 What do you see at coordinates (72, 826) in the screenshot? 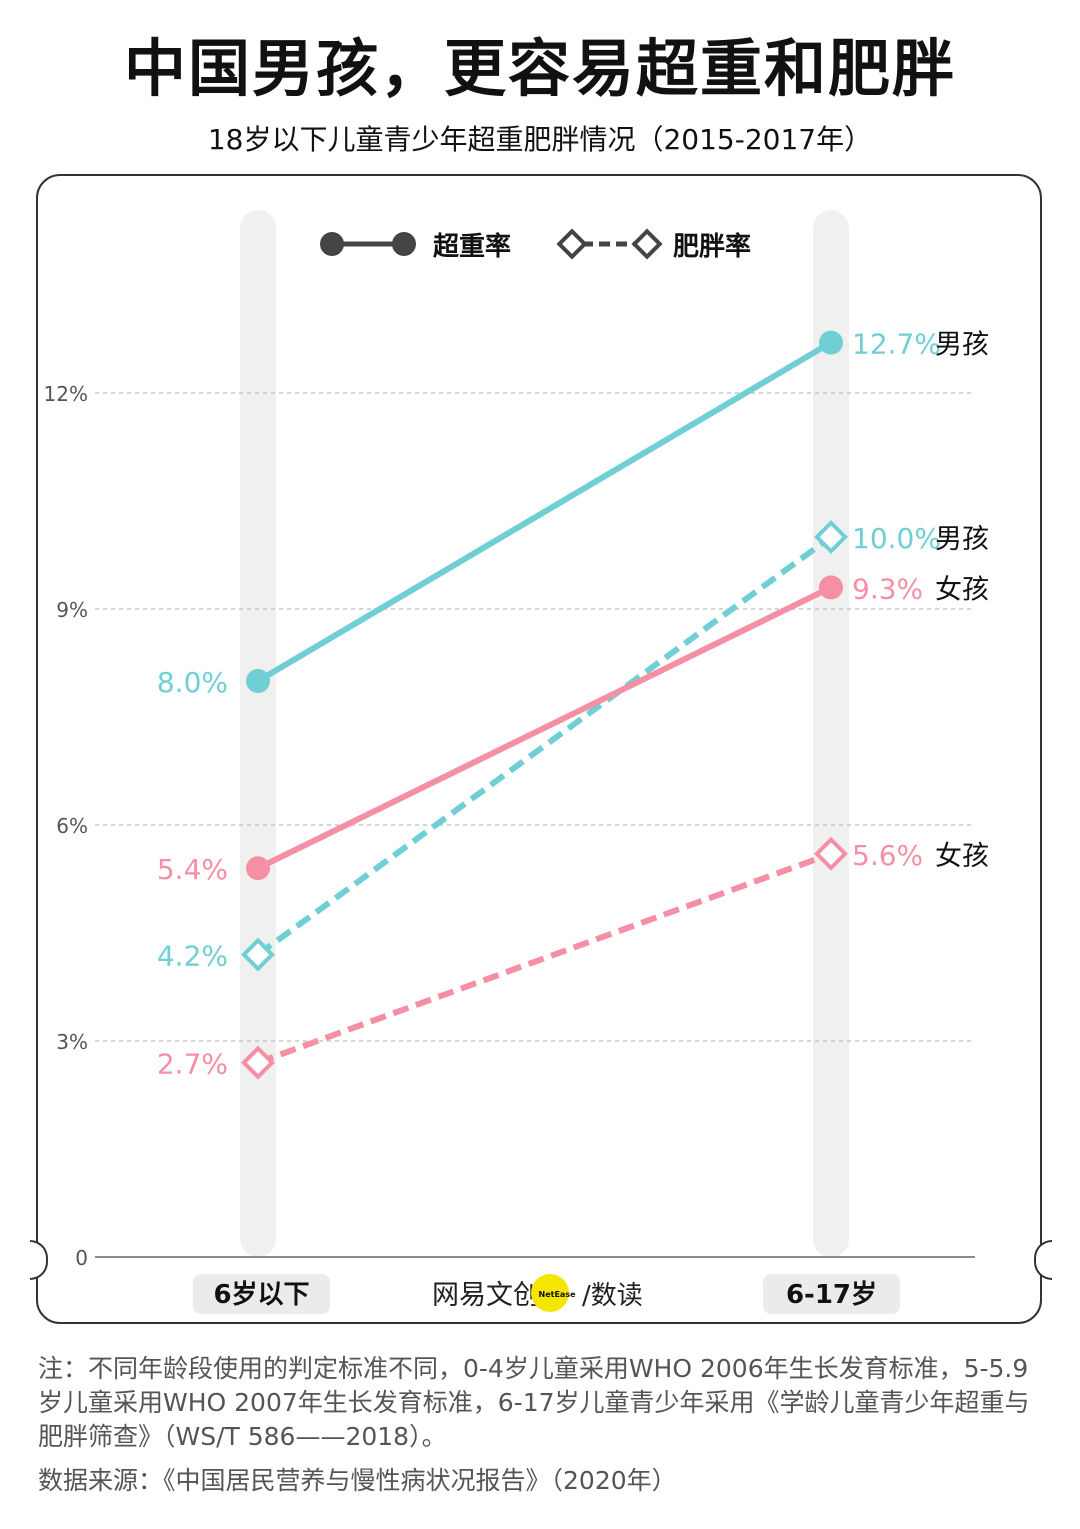
I see `y-tick-label: 6%` at bounding box center [72, 826].